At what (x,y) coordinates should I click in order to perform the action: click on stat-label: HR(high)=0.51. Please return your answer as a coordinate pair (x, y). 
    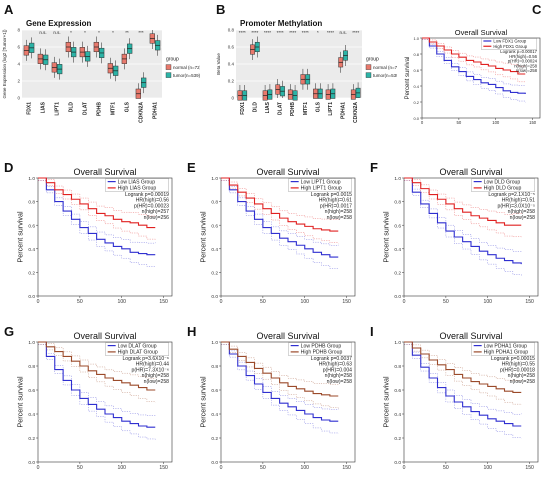
    Looking at the image, I should click on (518, 201).